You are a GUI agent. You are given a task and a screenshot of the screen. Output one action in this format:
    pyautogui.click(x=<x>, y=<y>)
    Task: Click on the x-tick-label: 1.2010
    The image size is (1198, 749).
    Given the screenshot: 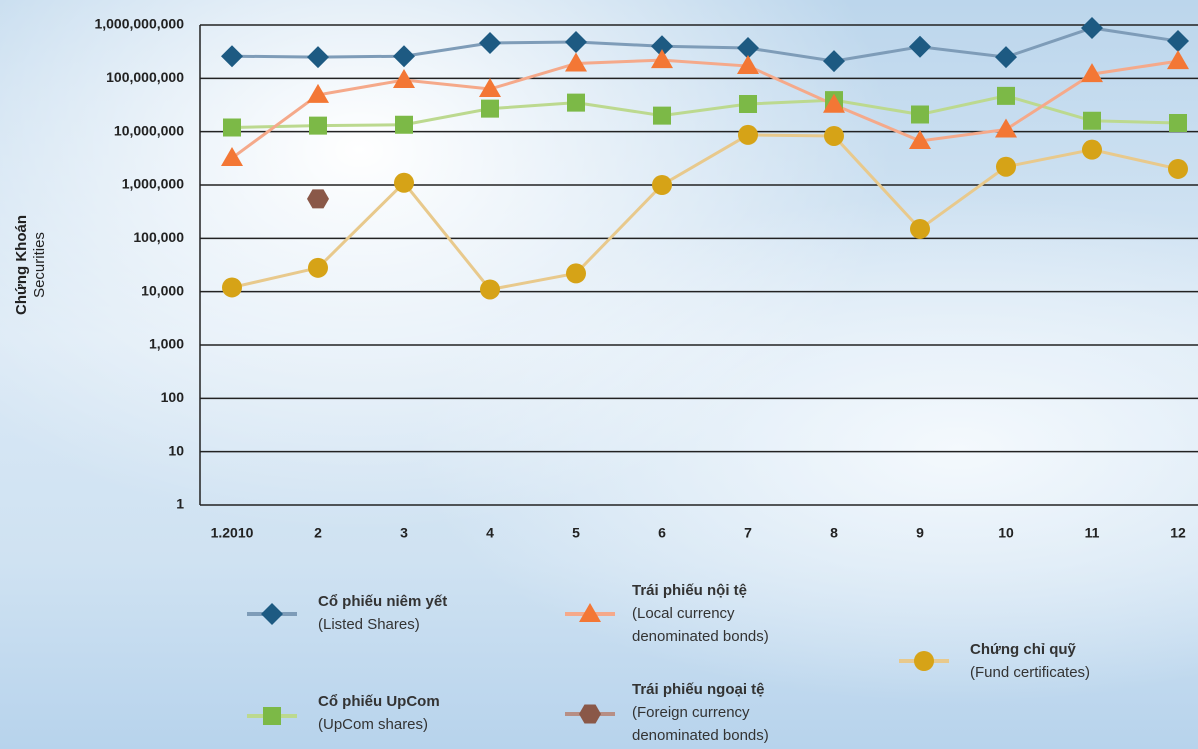 What is the action you would take?
    pyautogui.click(x=232, y=533)
    